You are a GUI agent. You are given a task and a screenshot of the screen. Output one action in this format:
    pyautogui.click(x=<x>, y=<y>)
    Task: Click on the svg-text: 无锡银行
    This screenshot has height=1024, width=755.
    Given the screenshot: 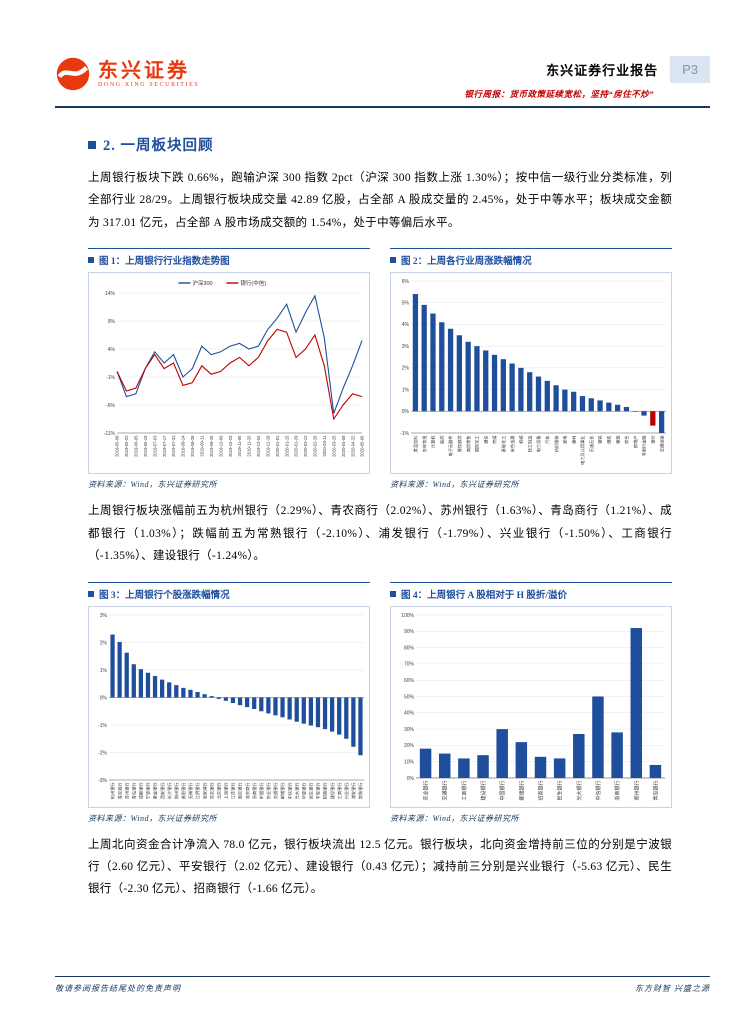 What is the action you would take?
    pyautogui.click(x=190, y=790)
    